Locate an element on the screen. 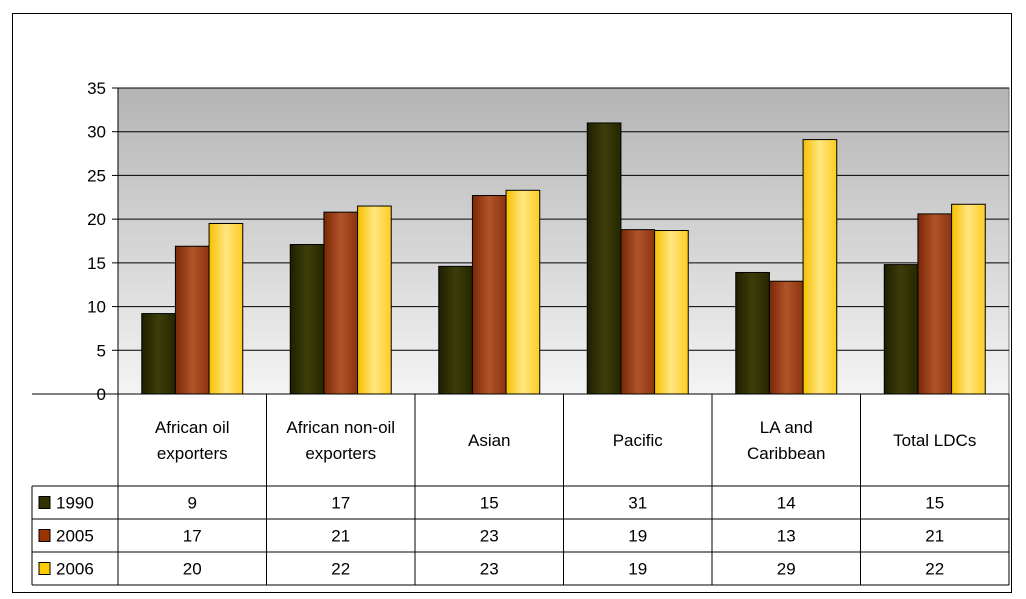 This screenshot has height=599, width=1026. category-label: Asian is located at coordinates (489, 440).